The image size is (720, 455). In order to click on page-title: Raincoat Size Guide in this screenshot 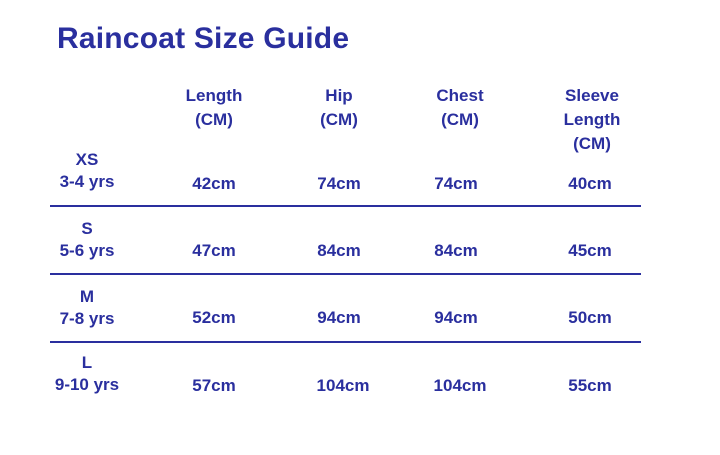, I will do `click(203, 38)`.